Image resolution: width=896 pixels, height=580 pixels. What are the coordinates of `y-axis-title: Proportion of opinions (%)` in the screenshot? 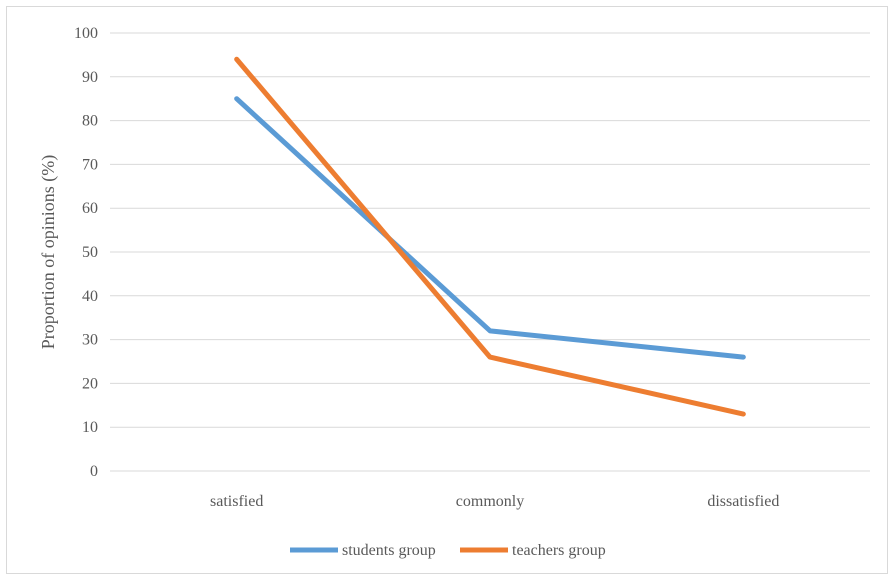 It's located at (48, 252).